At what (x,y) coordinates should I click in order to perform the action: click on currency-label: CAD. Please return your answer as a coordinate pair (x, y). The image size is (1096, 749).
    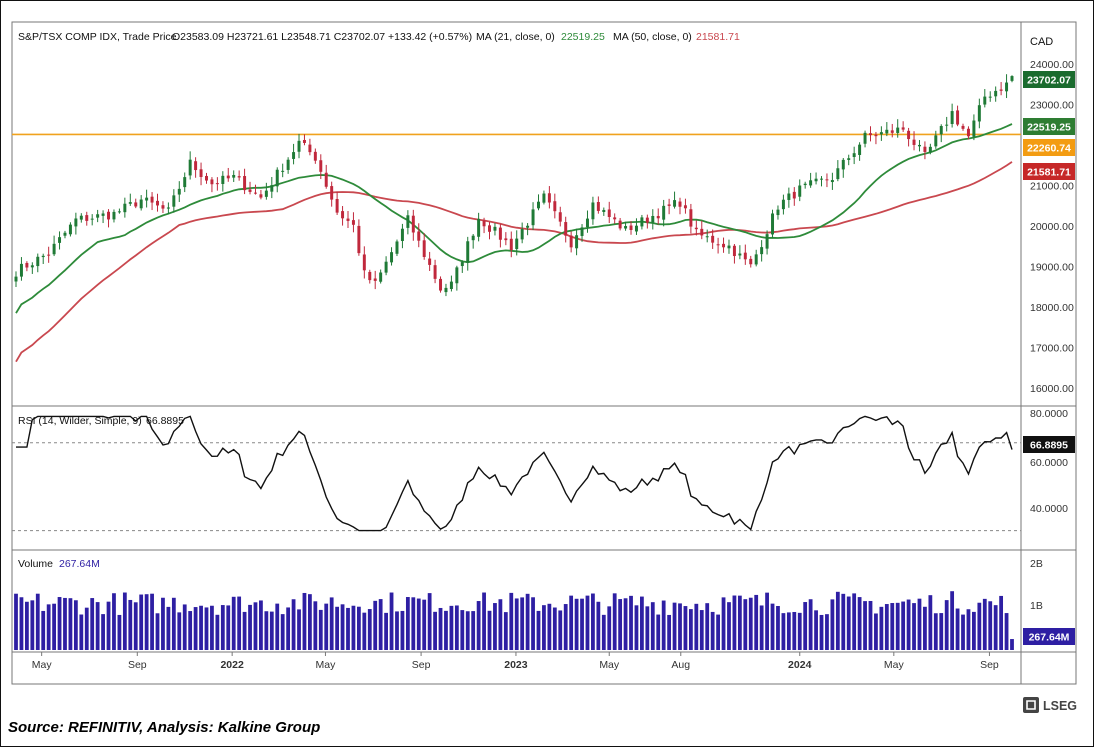
    Looking at the image, I should click on (1041, 42).